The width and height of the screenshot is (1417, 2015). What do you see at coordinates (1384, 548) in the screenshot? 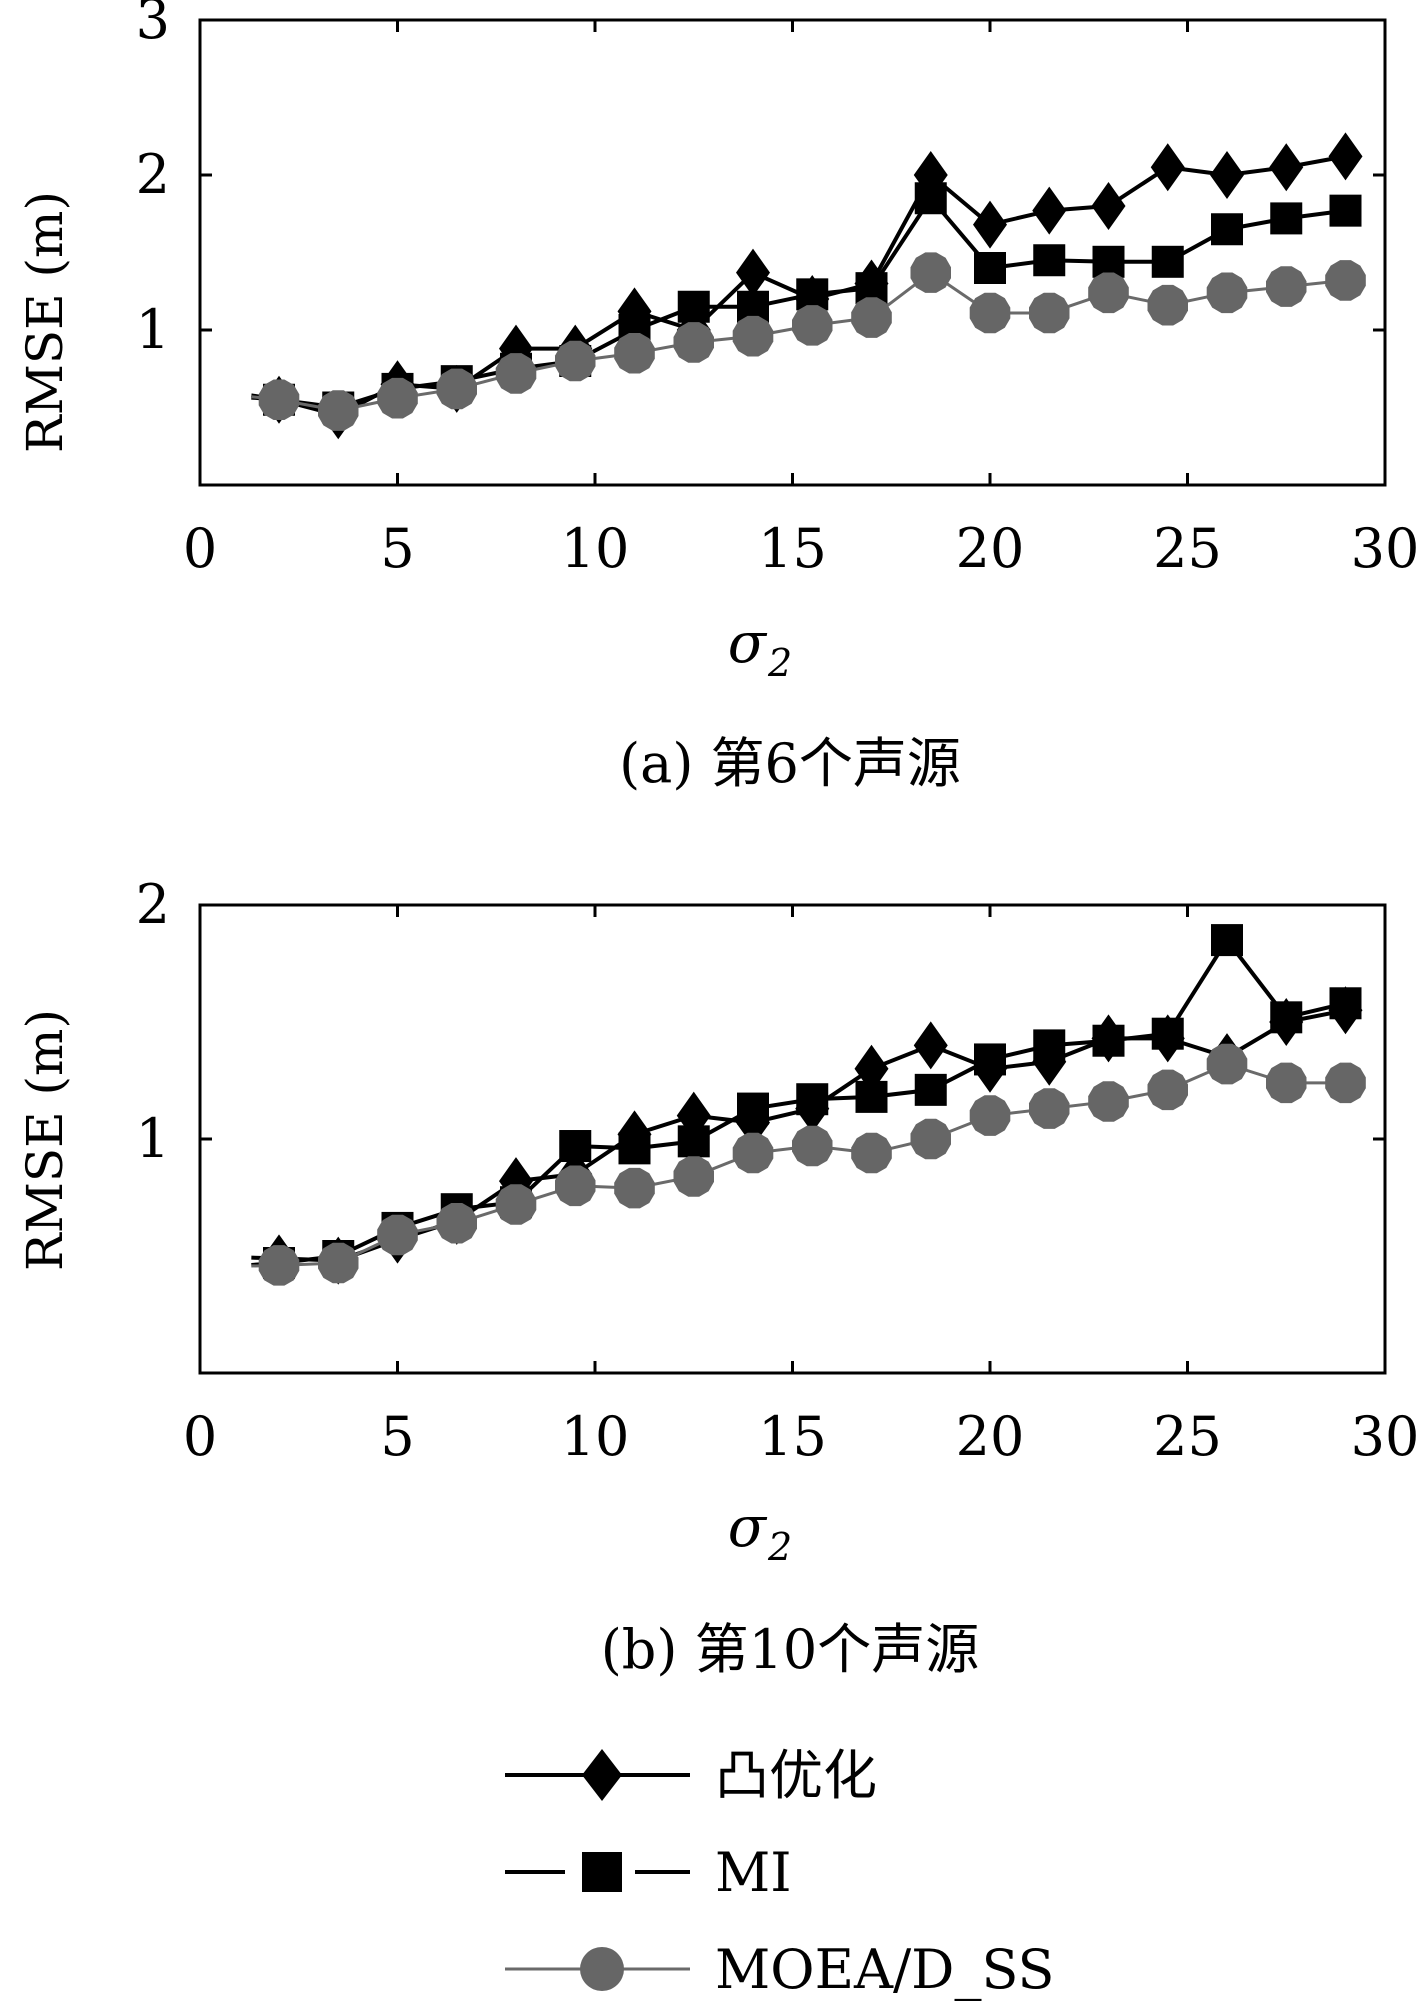
I see `x-tick-label: 30` at bounding box center [1384, 548].